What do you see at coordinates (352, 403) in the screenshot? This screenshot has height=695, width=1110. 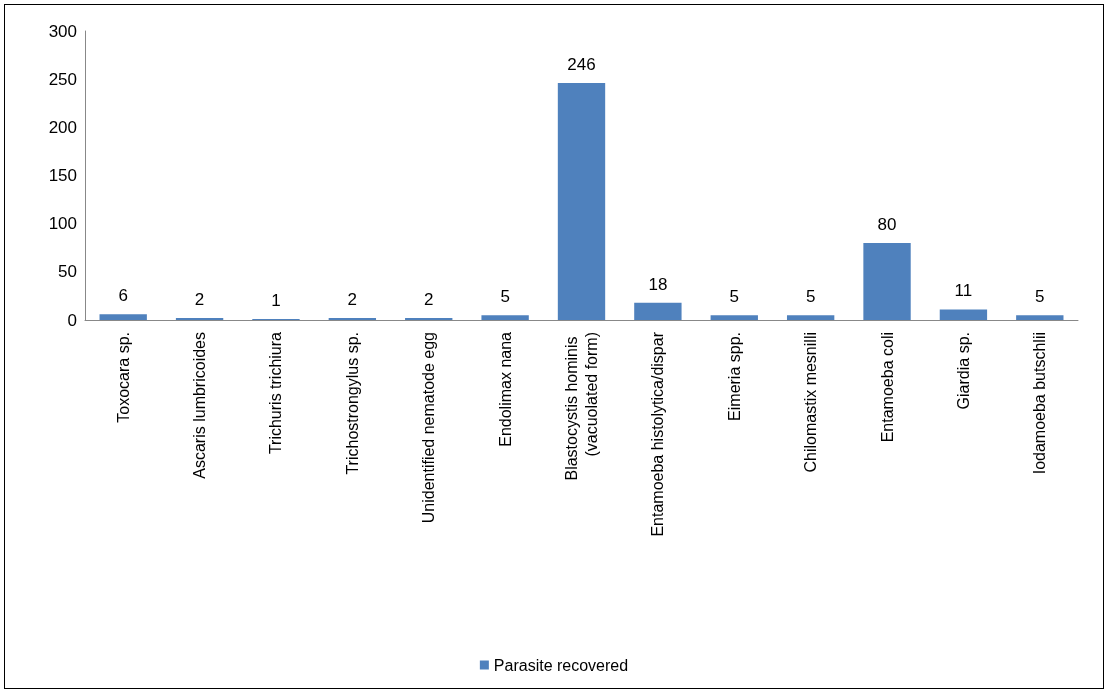 I see `x-tick-label: Trichostrongylus sp.` at bounding box center [352, 403].